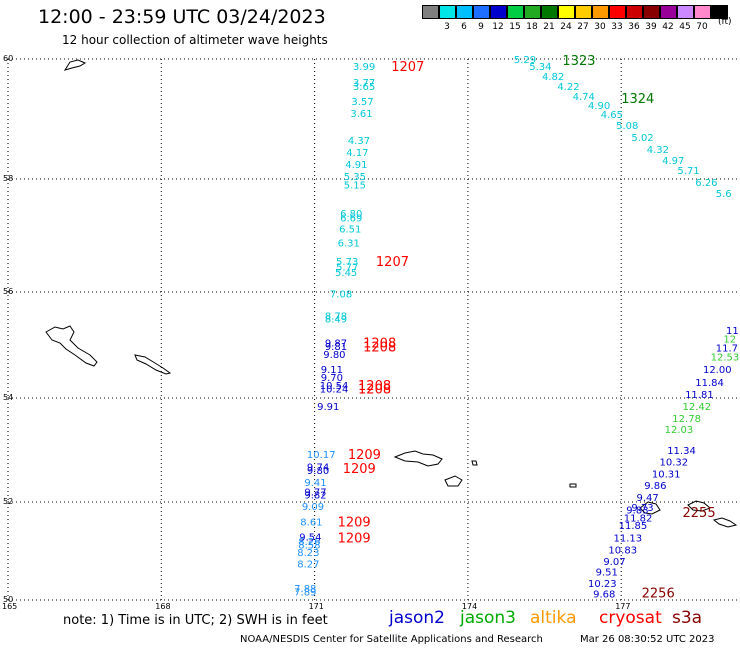 This screenshot has height=650, width=740. Describe the element at coordinates (481, 27) in the screenshot. I see `legend-tick-label: 9` at that location.